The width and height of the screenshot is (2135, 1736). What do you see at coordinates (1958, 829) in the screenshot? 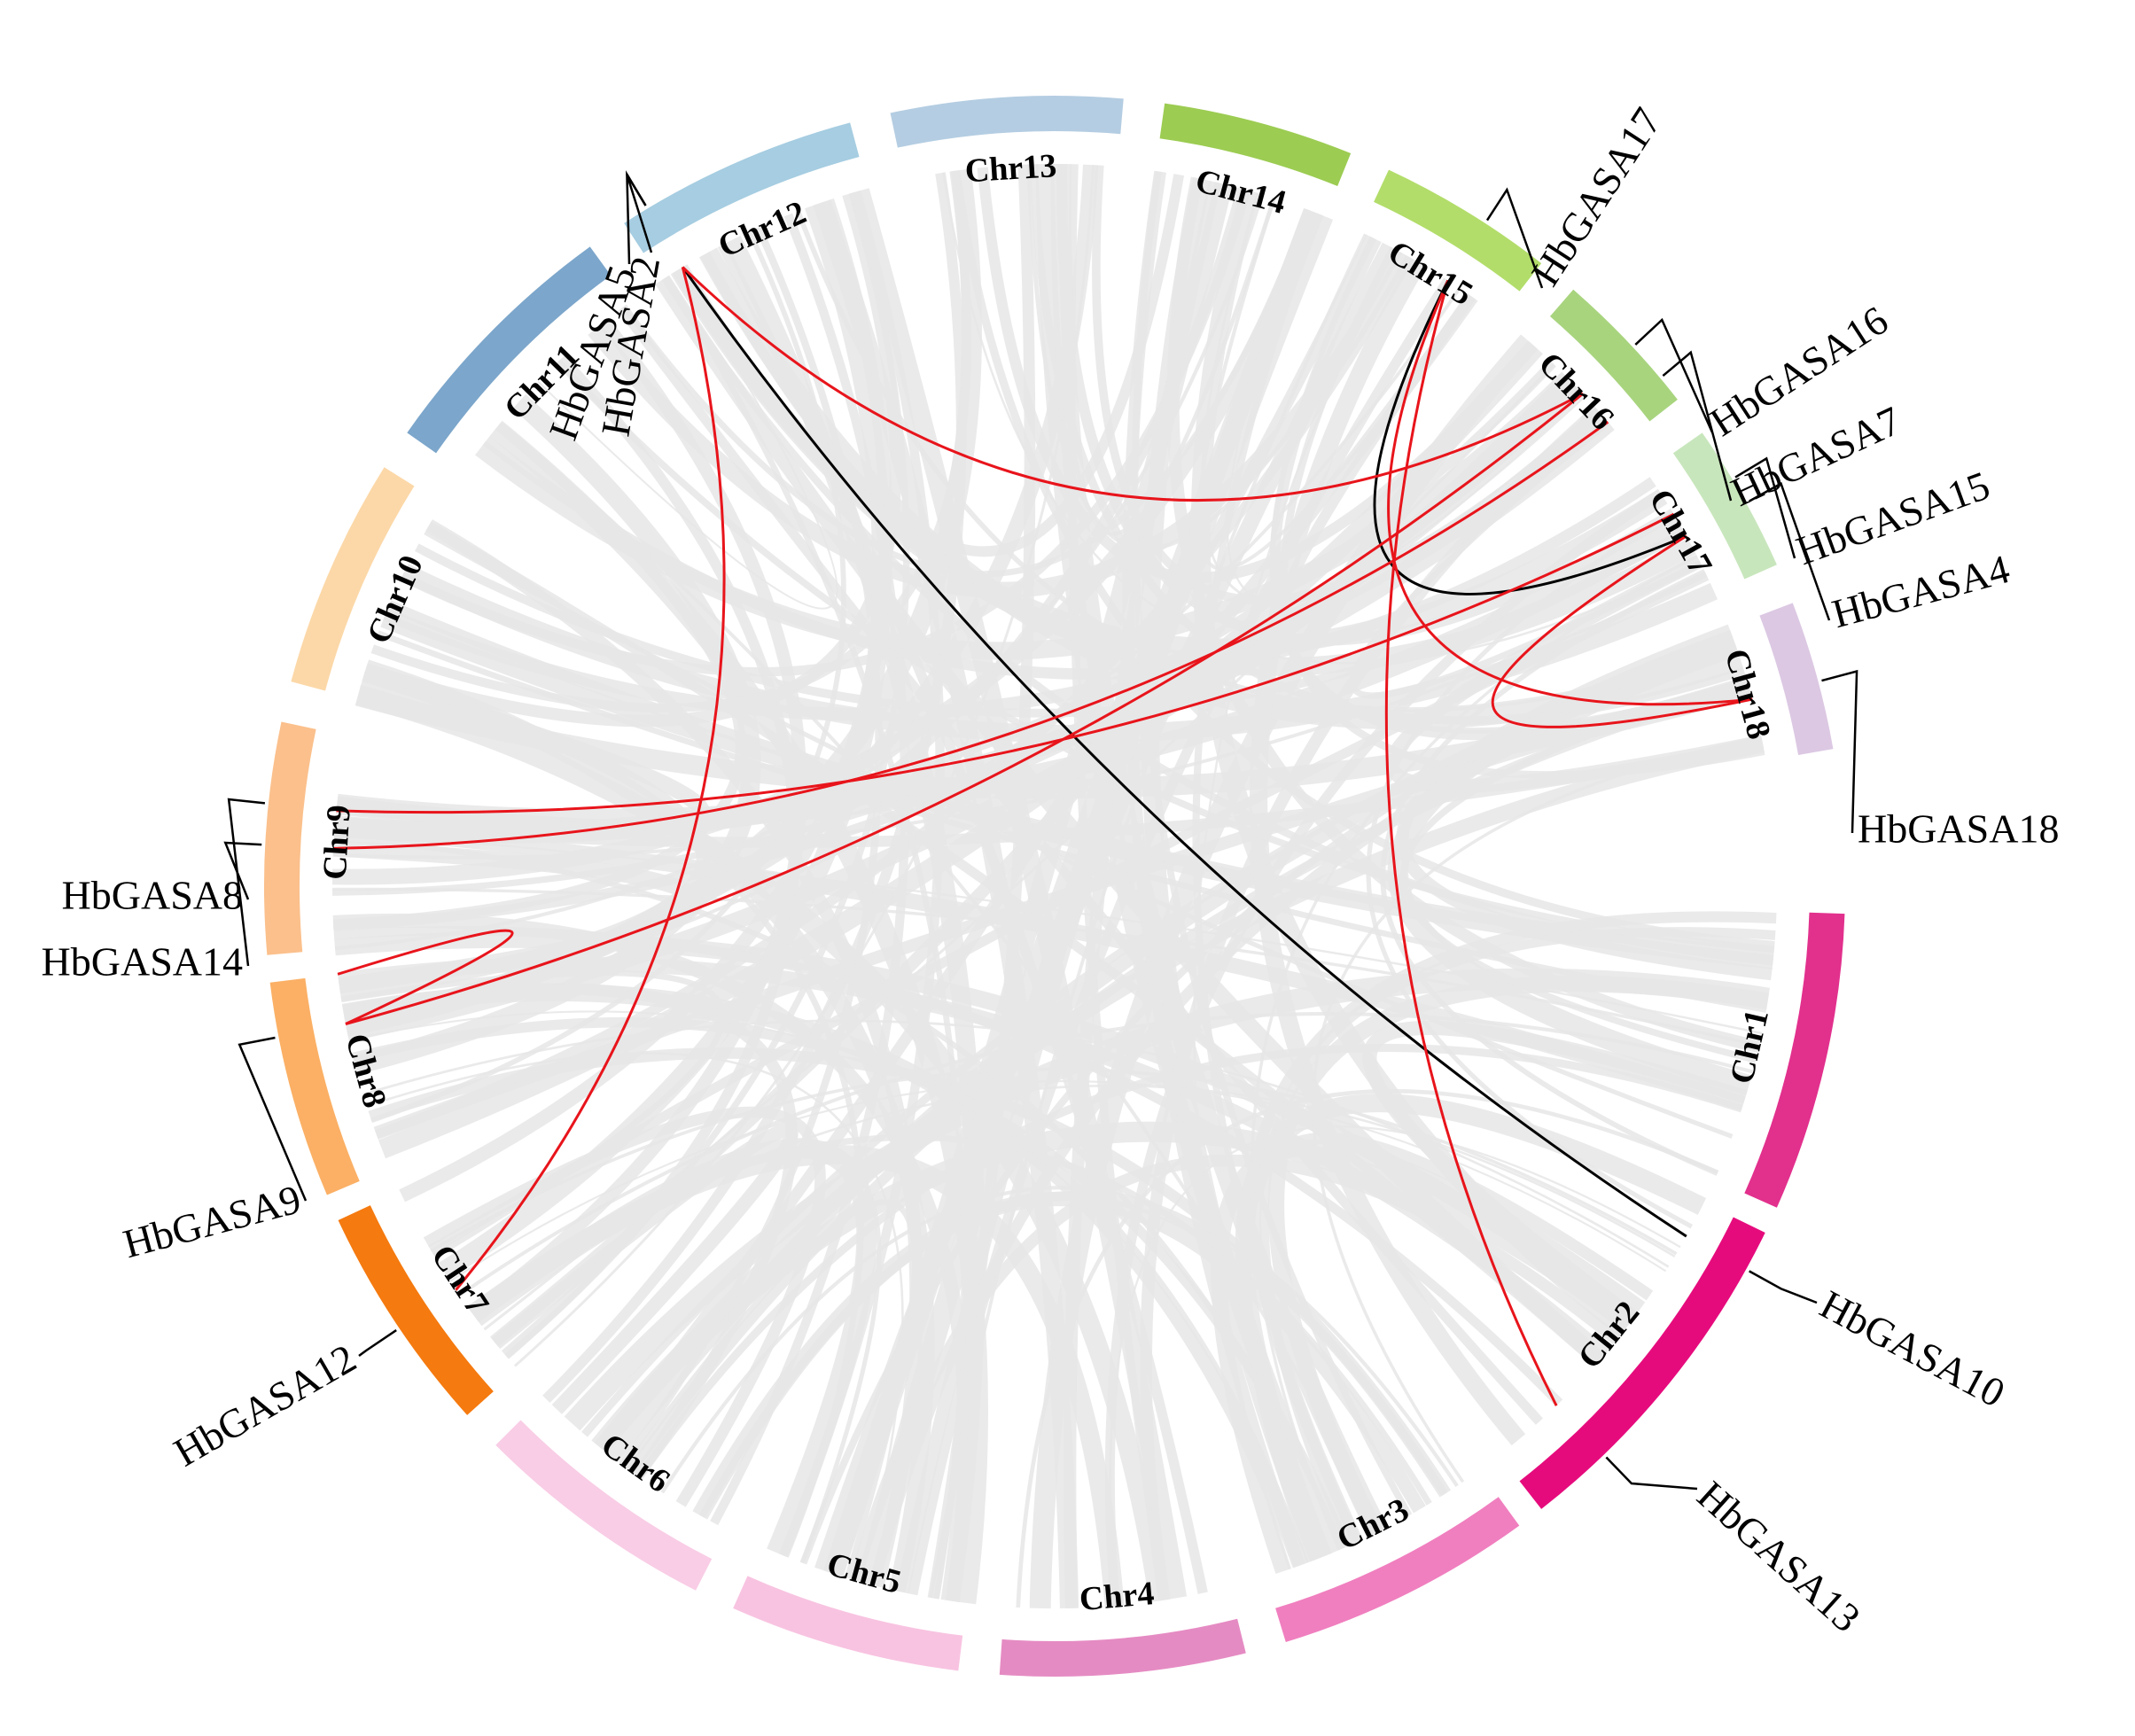
I see `gene-label: HbGASA18` at bounding box center [1958, 829].